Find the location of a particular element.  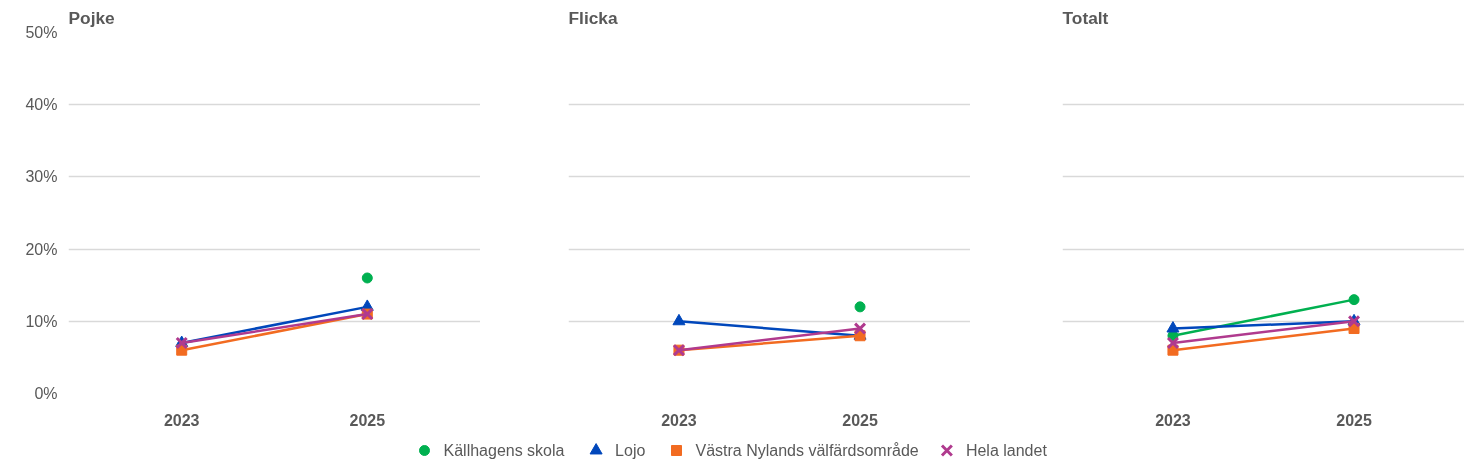

legend-label: Lojo is located at coordinates (630, 450).